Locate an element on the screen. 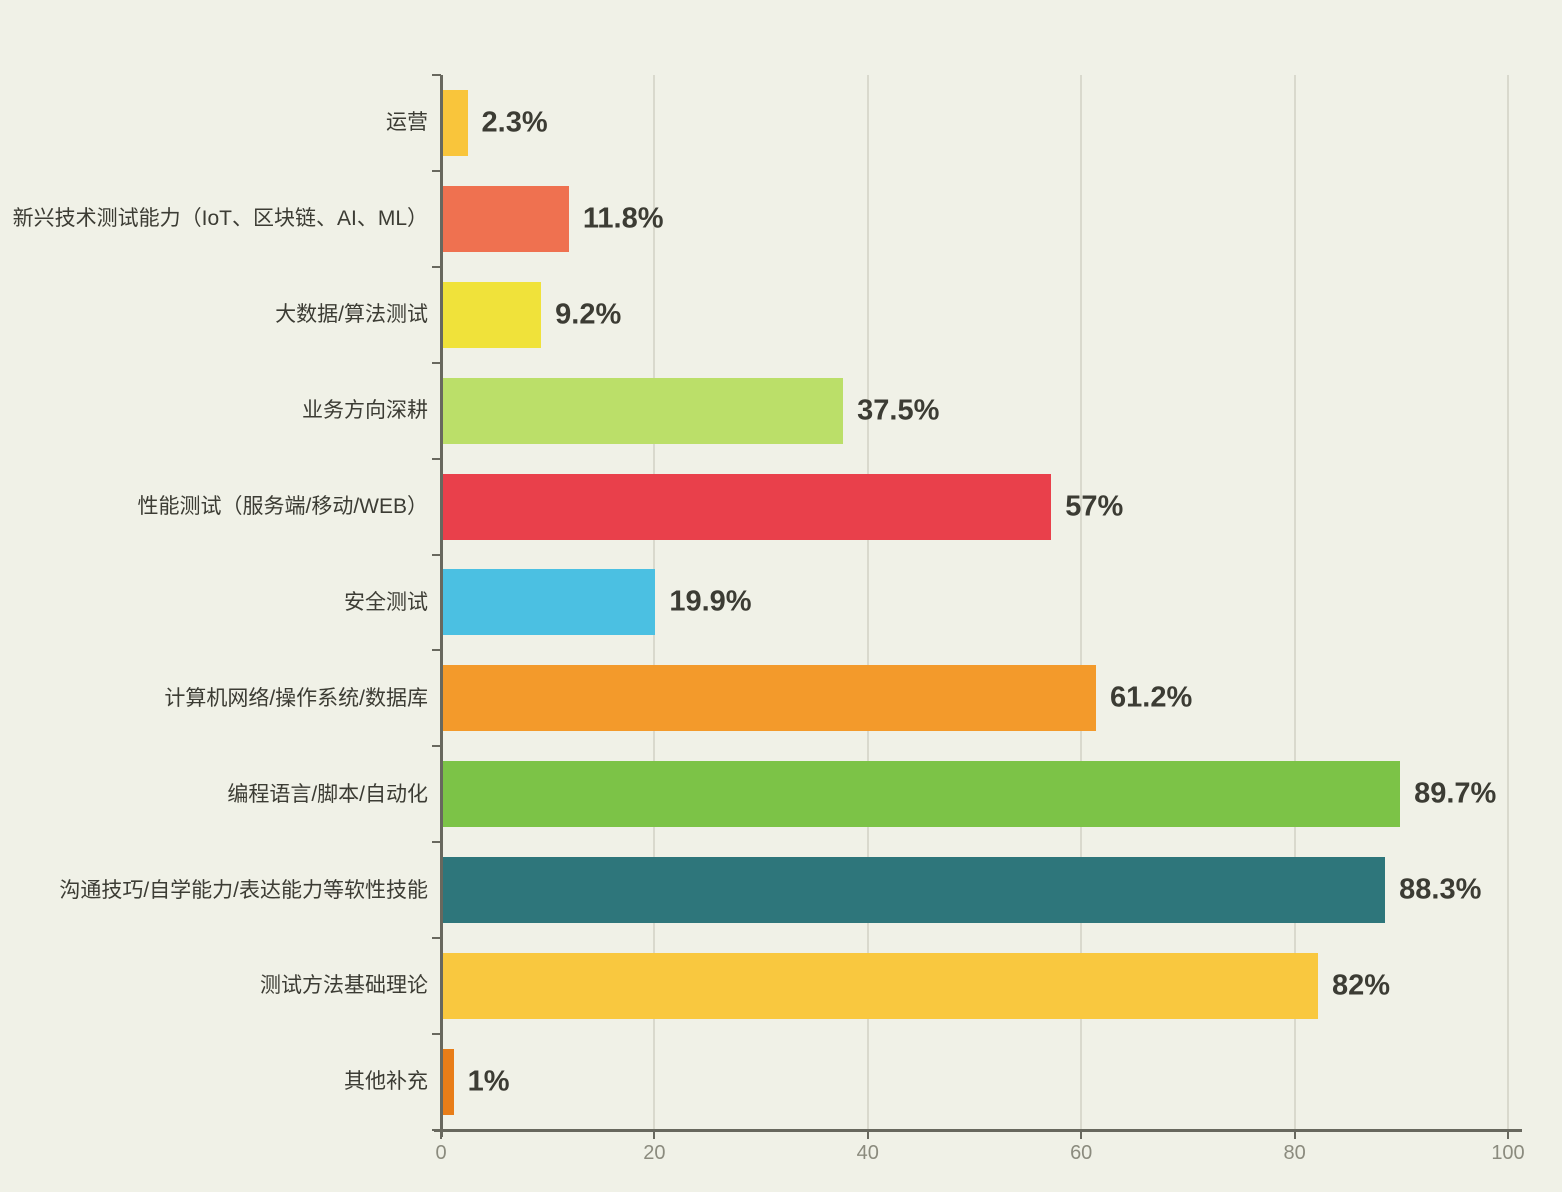 The image size is (1562, 1192). value-label: 37.5% is located at coordinates (898, 410).